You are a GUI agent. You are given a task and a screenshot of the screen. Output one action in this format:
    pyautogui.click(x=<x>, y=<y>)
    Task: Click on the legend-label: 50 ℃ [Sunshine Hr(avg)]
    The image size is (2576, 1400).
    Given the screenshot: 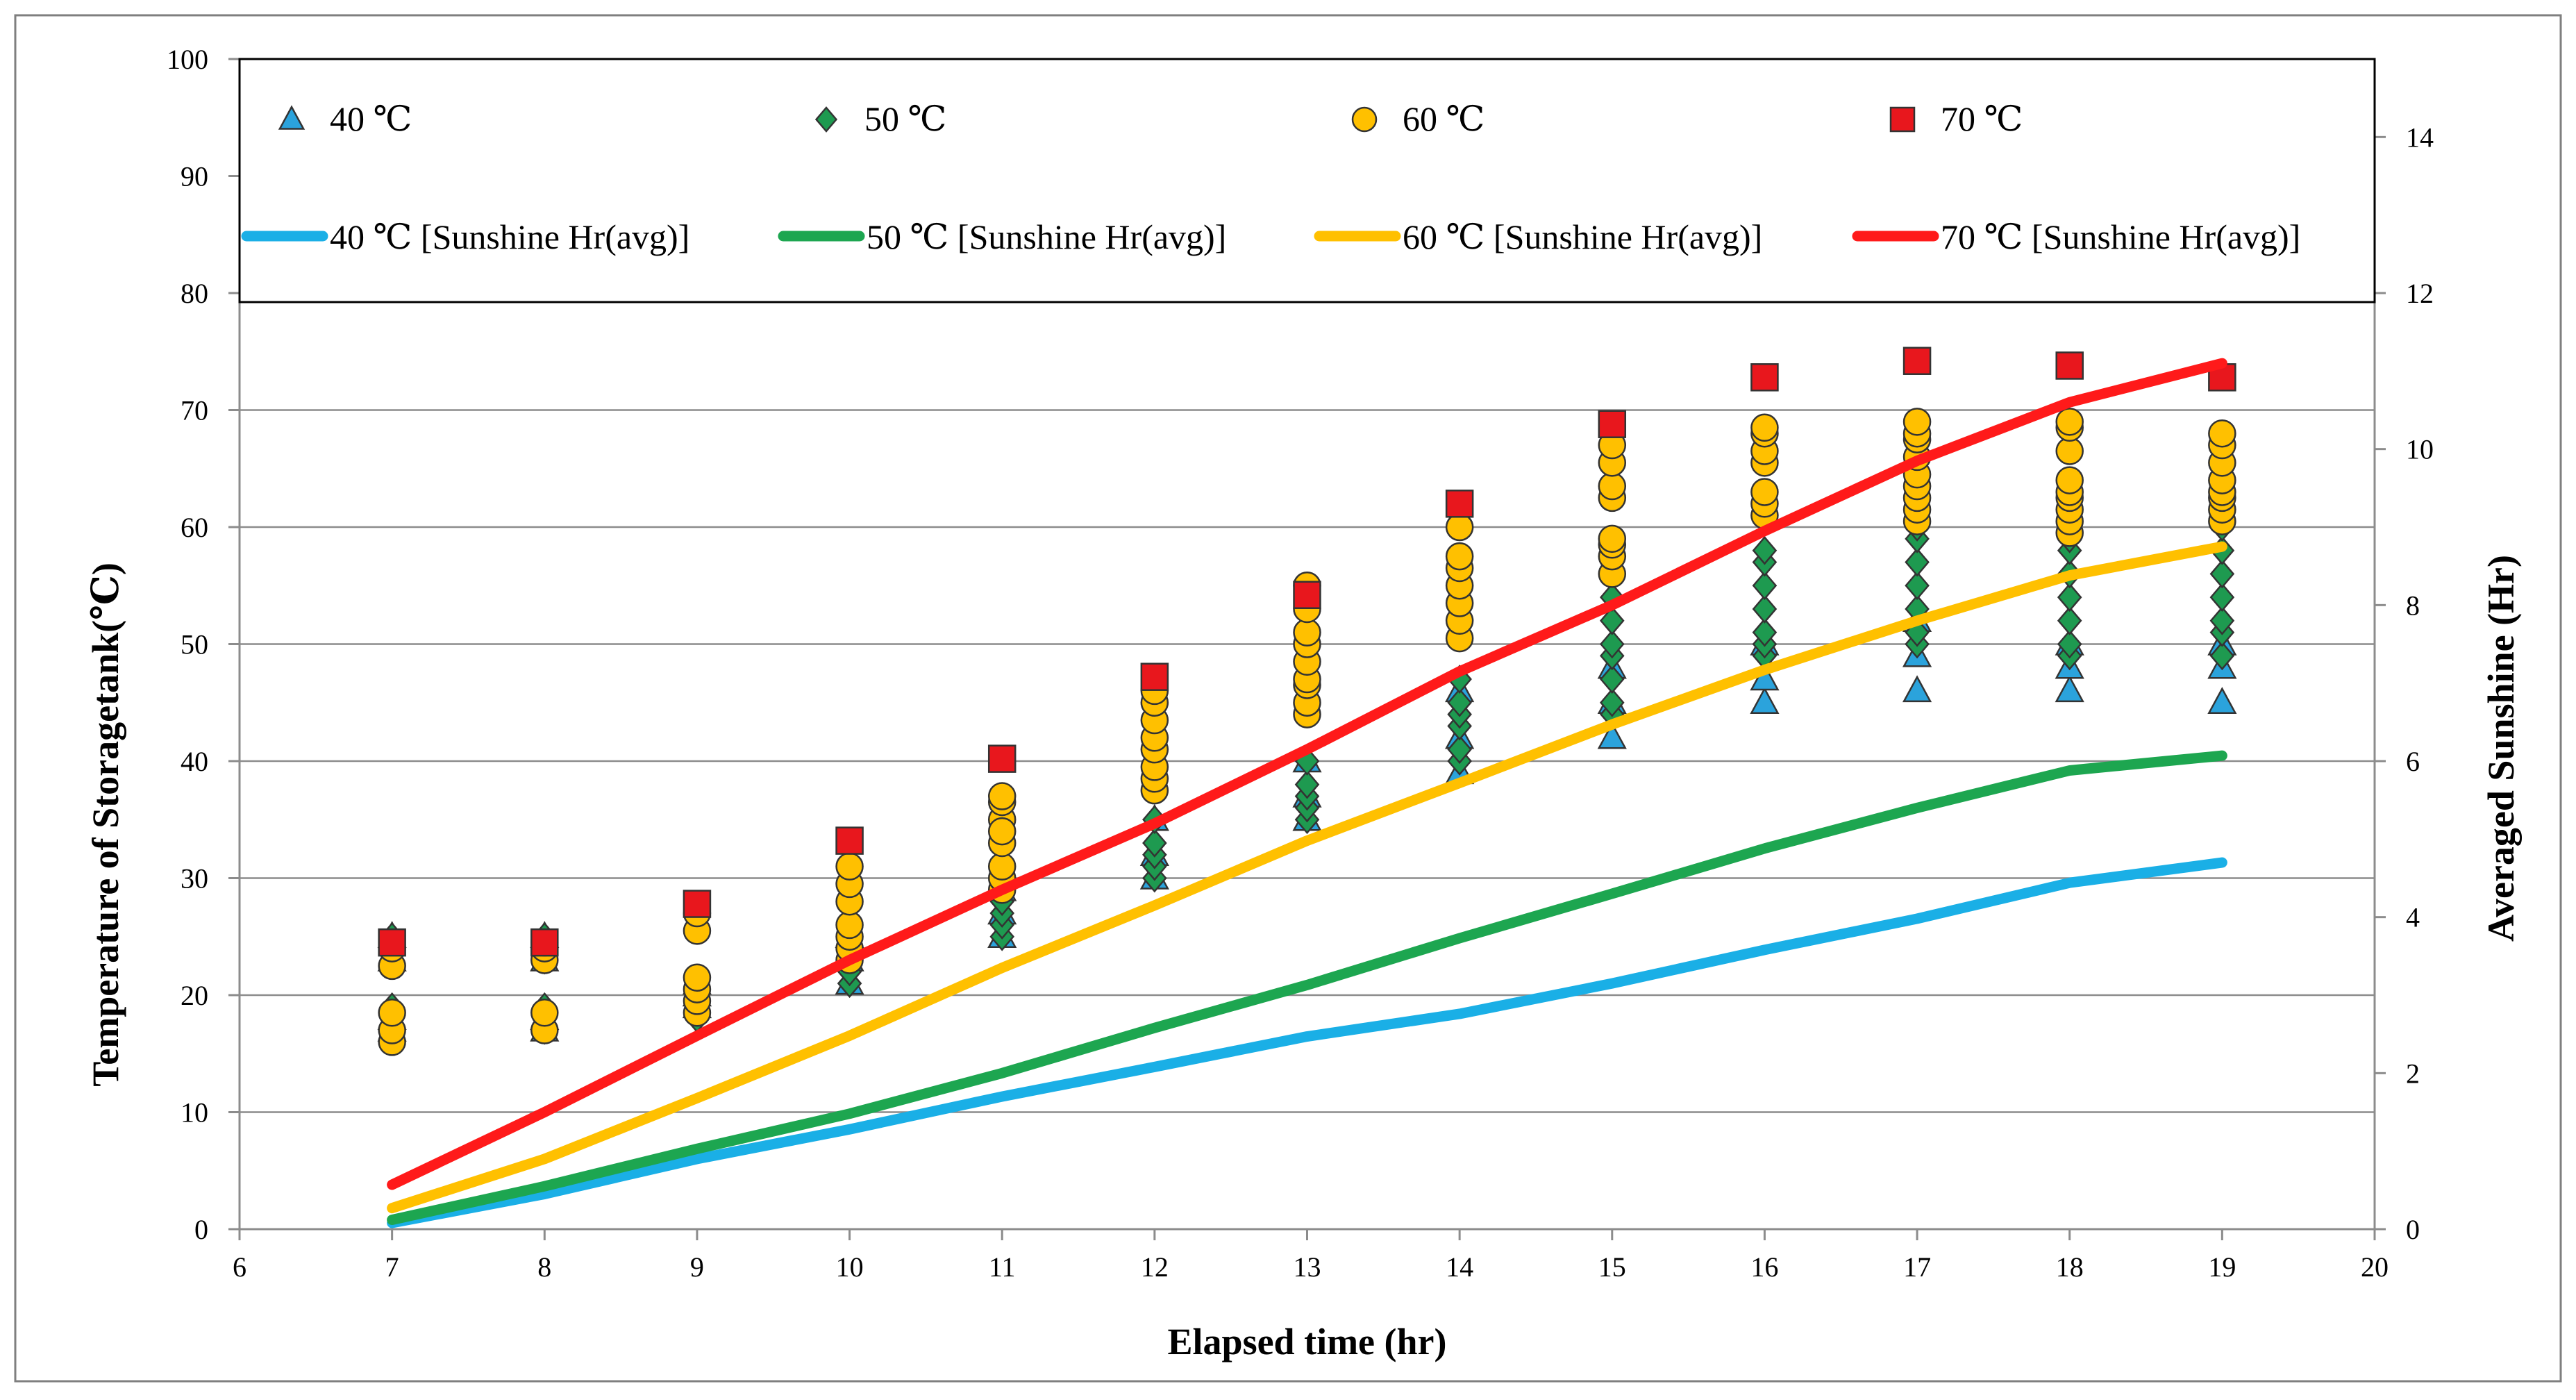 What is the action you would take?
    pyautogui.click(x=1046, y=236)
    